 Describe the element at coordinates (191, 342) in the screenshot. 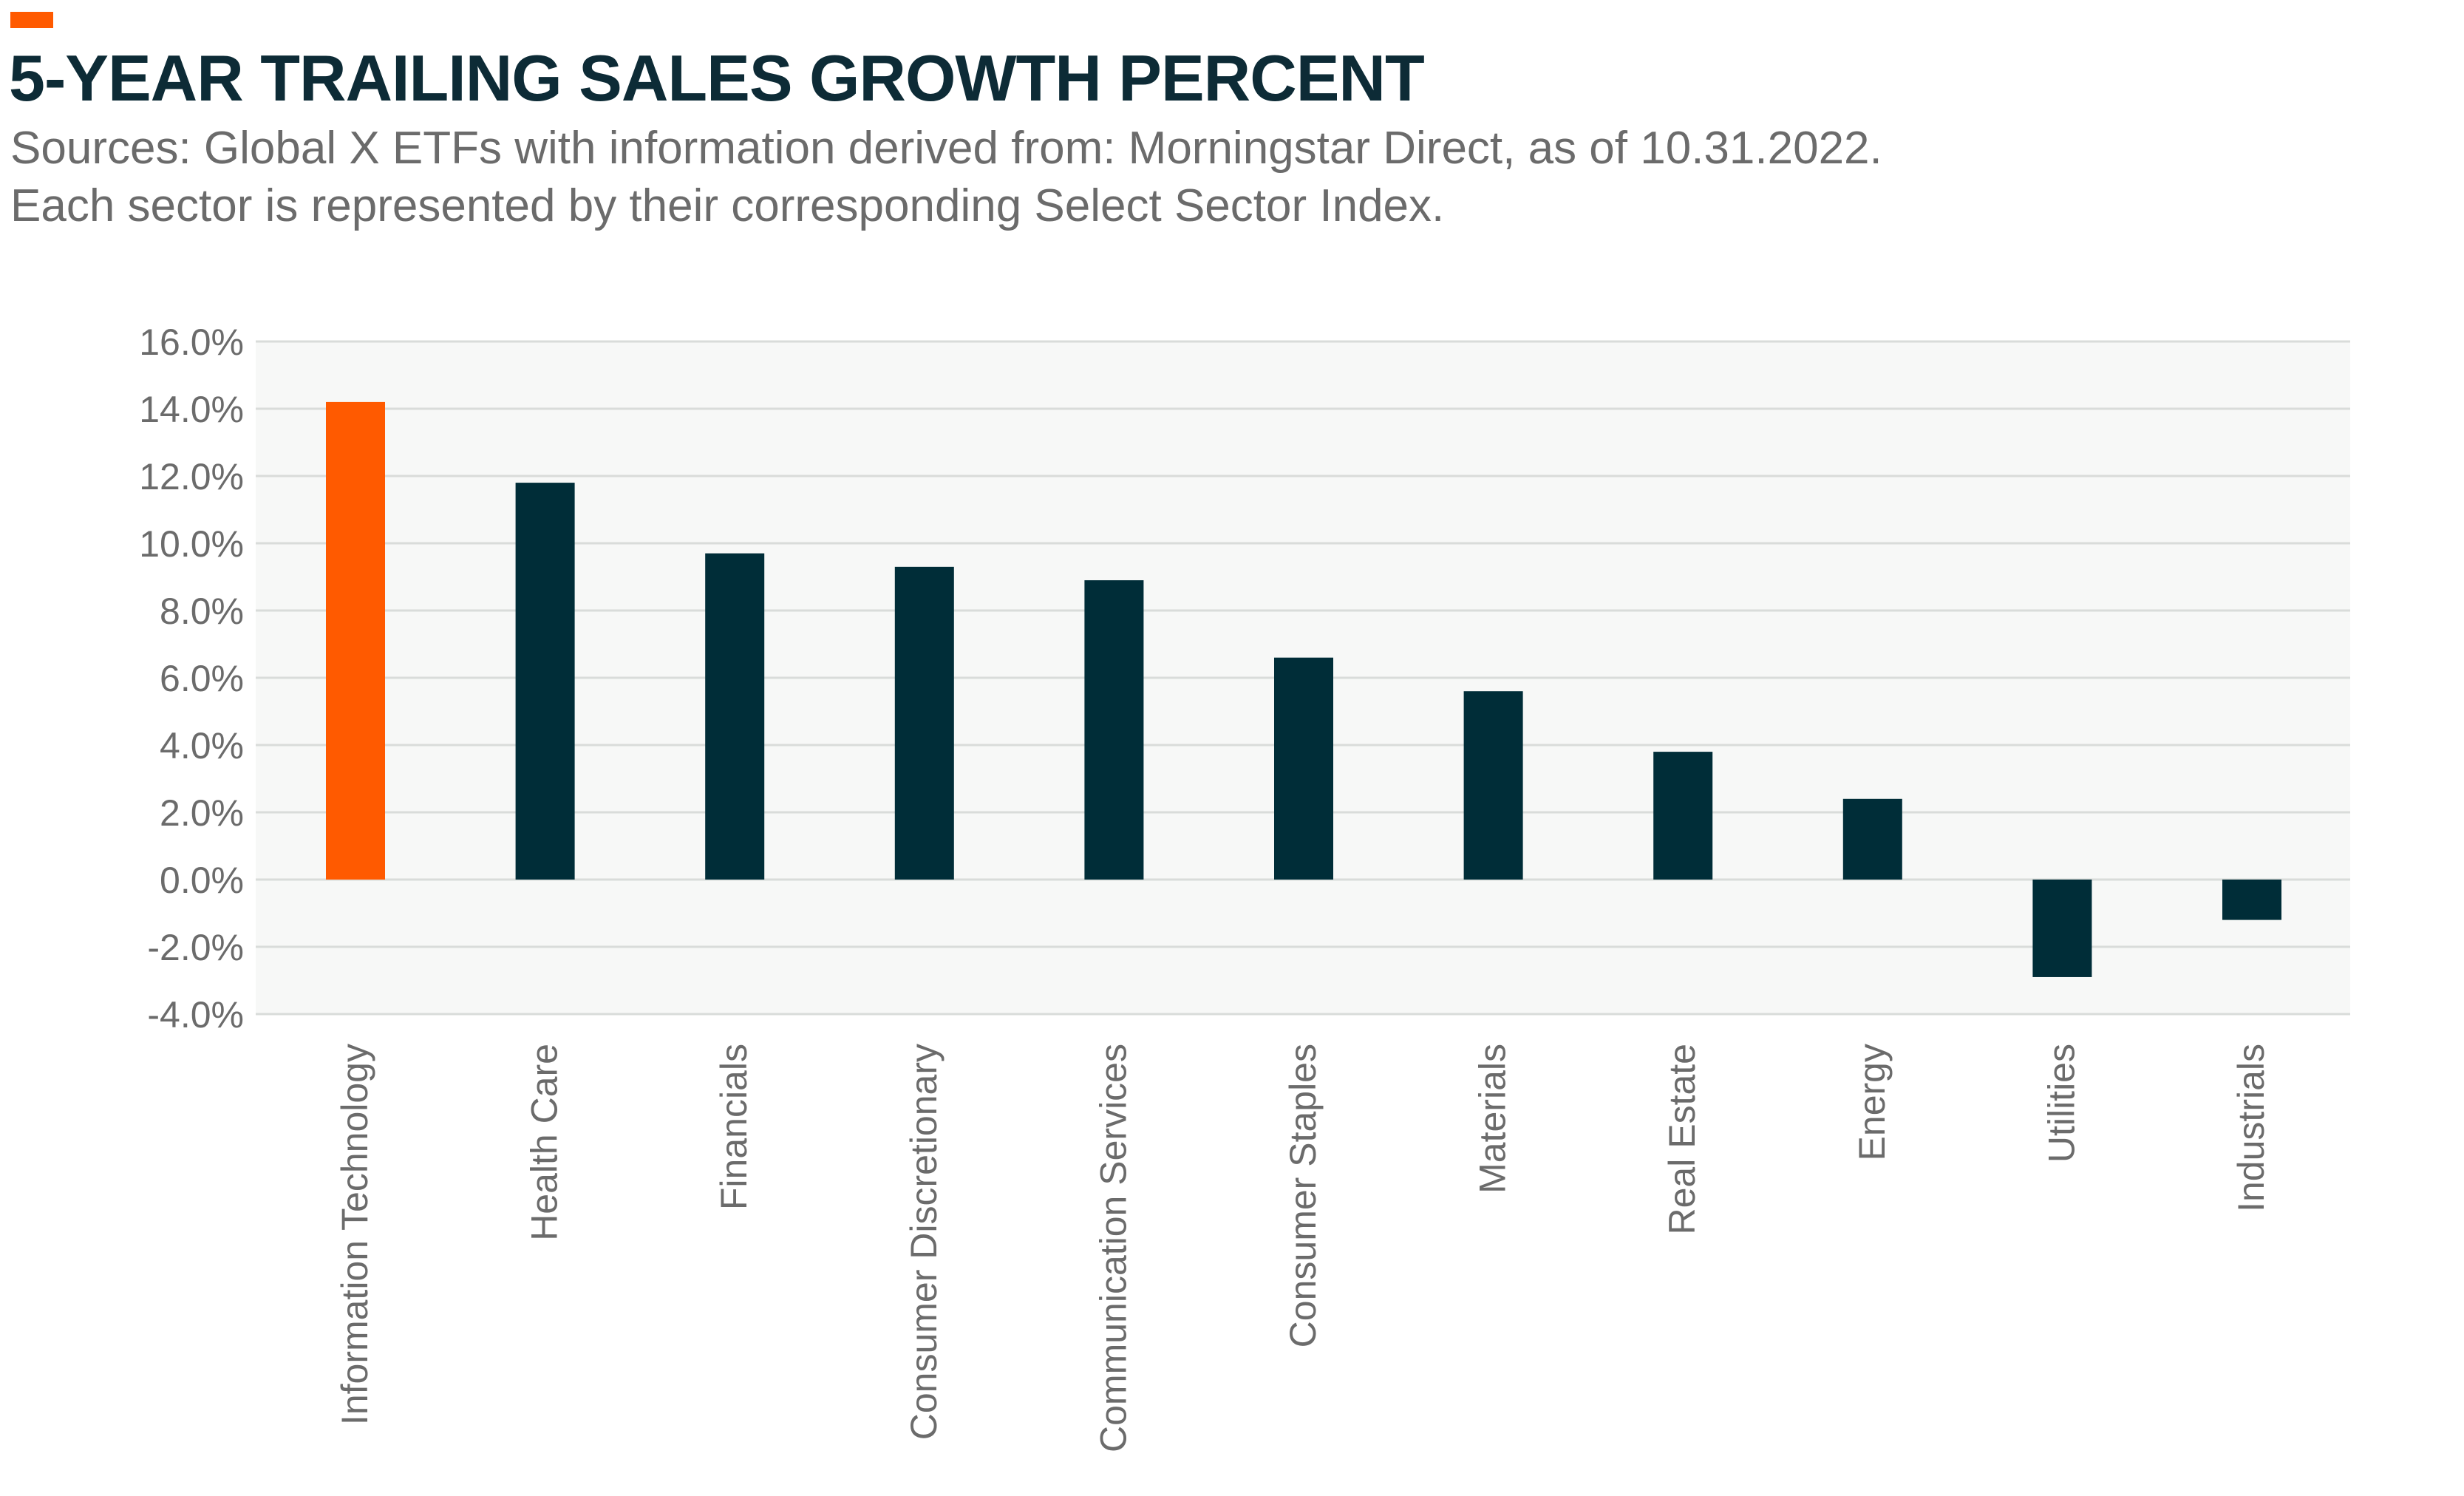

I see `y-tick-label: 16.0%` at that location.